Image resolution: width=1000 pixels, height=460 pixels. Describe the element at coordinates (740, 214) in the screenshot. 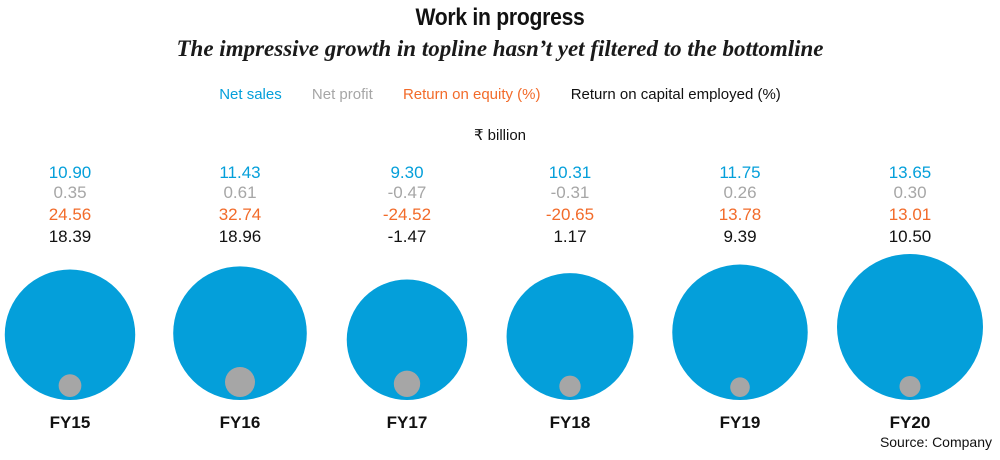

I see `value-label-fy19-2: 13.78` at that location.